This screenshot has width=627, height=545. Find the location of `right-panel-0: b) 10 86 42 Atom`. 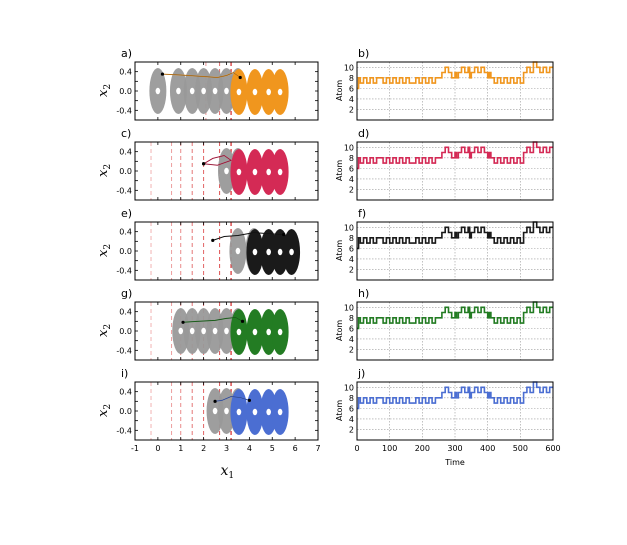

right-panel-0: b) 10 86 42 Atom is located at coordinates (444, 84).